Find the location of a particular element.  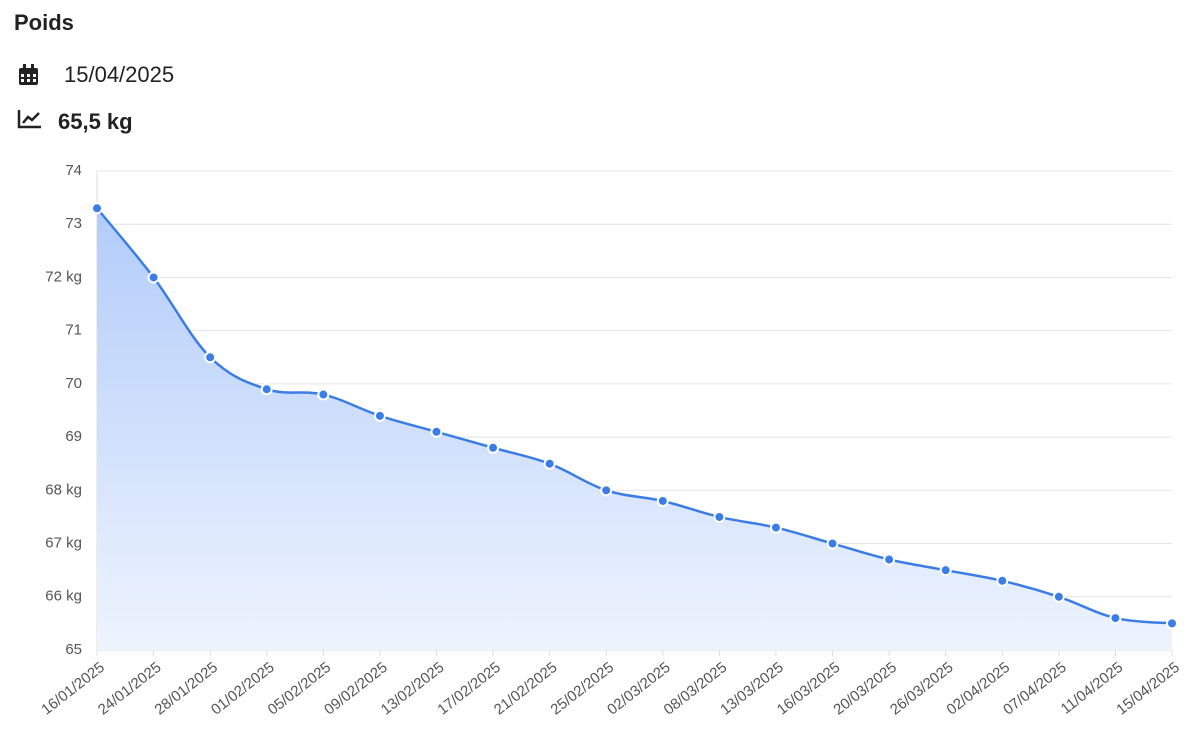

chart-icon is located at coordinates (29, 119).